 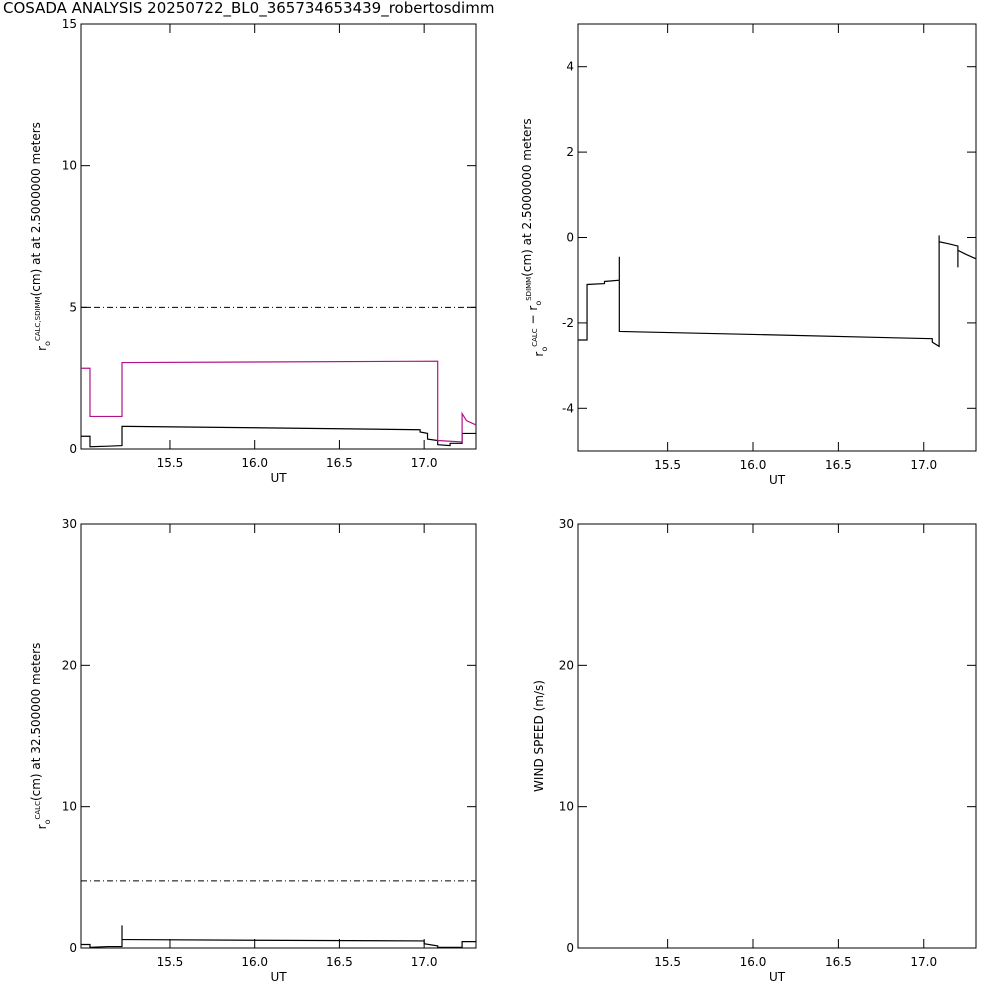 What do you see at coordinates (568, 408) in the screenshot?
I see `y-tick-label: -4` at bounding box center [568, 408].